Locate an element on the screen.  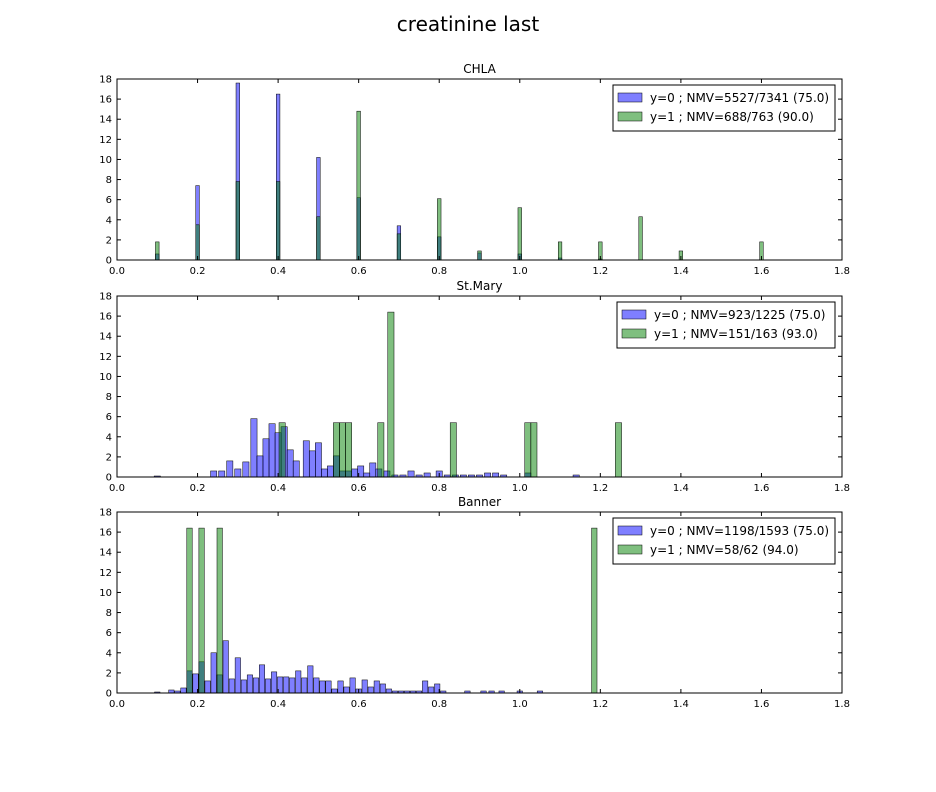
st-mary-legend-label-y1: y=1 ; NMV=151/163 (93.0) is located at coordinates (736, 334).